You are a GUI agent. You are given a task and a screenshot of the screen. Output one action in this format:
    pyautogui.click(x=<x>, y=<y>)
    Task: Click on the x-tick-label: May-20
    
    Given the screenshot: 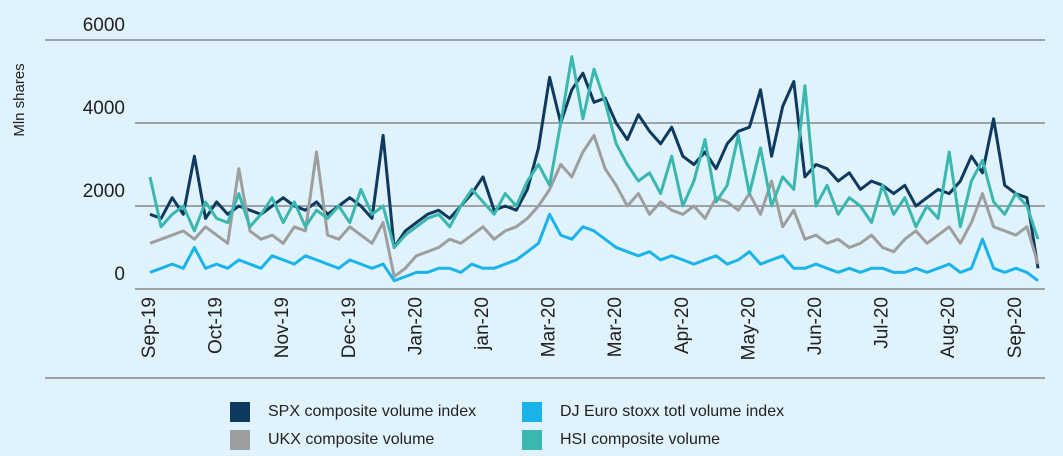 What is the action you would take?
    pyautogui.click(x=748, y=328)
    